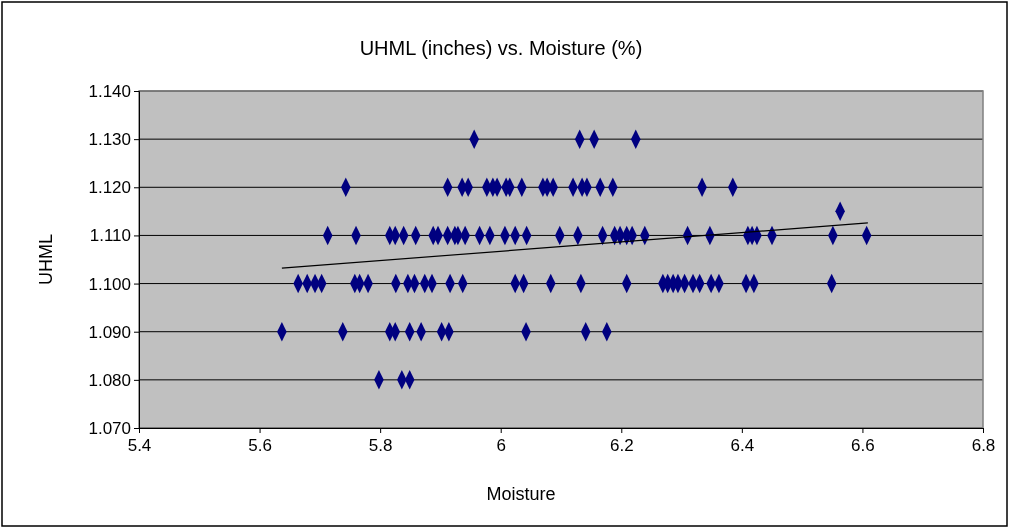  I want to click on x-tick-label: 6.8, so click(983, 446).